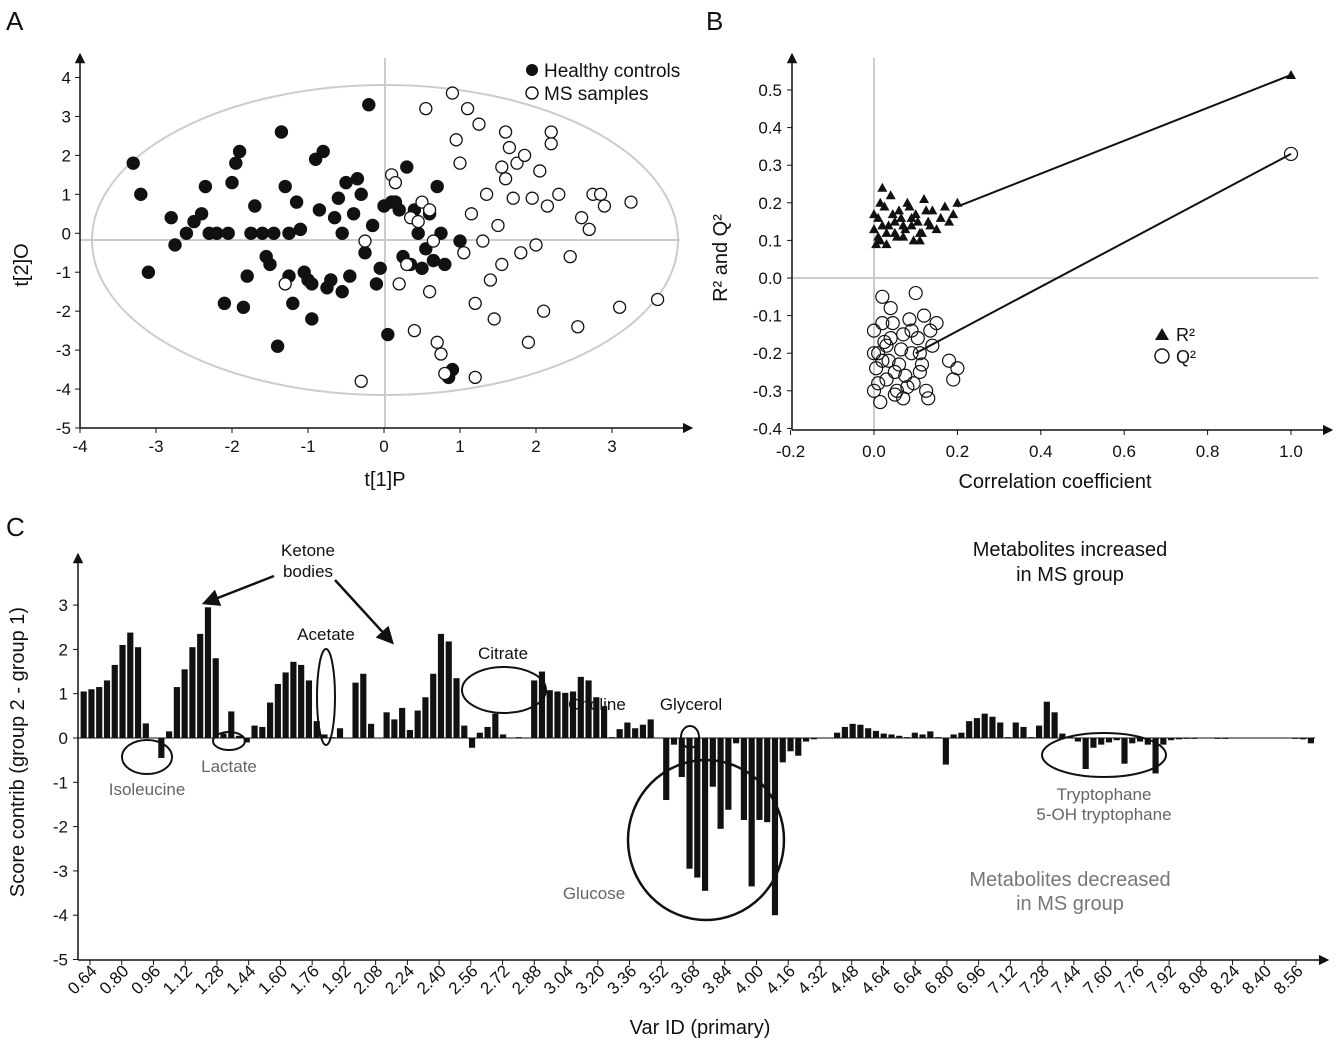 Image resolution: width=1336 pixels, height=1040 pixels. I want to click on y-tick-label: 3, so click(63, 605).